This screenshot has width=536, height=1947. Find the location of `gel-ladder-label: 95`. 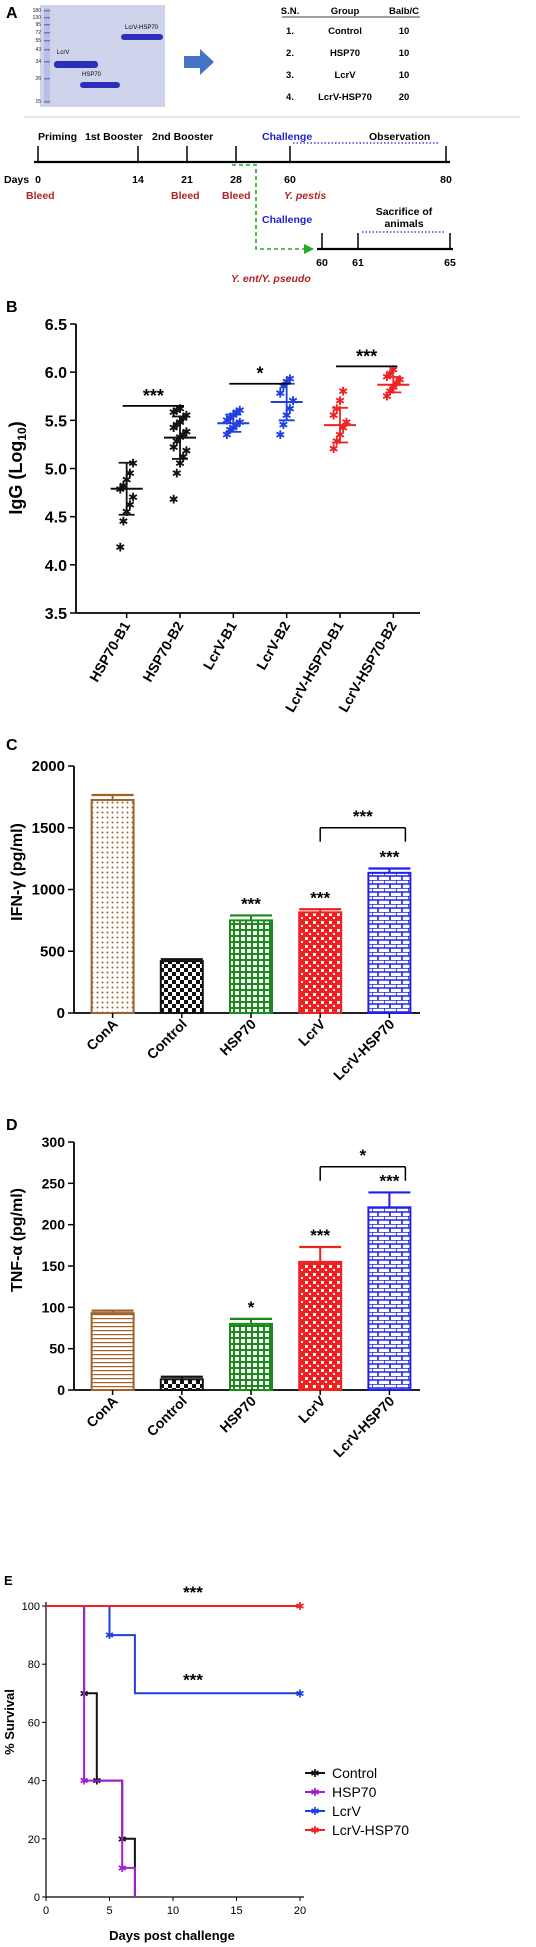

gel-ladder-label: 95 is located at coordinates (38, 25).